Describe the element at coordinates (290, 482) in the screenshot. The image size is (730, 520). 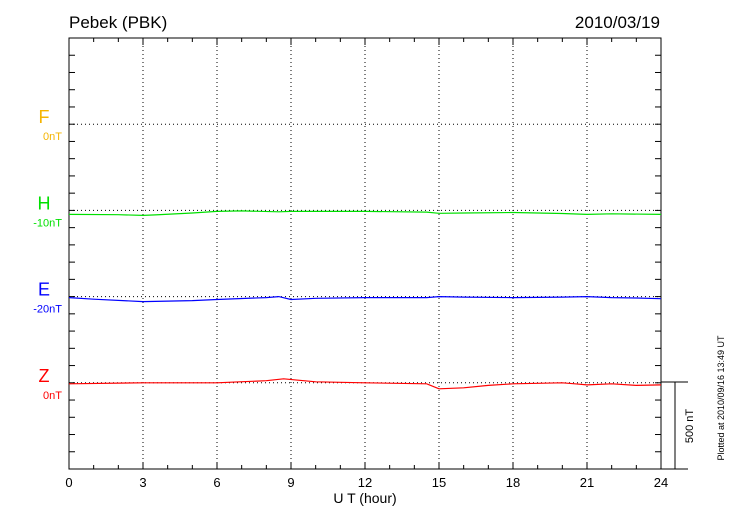
I see `x-tick-label: 9` at that location.